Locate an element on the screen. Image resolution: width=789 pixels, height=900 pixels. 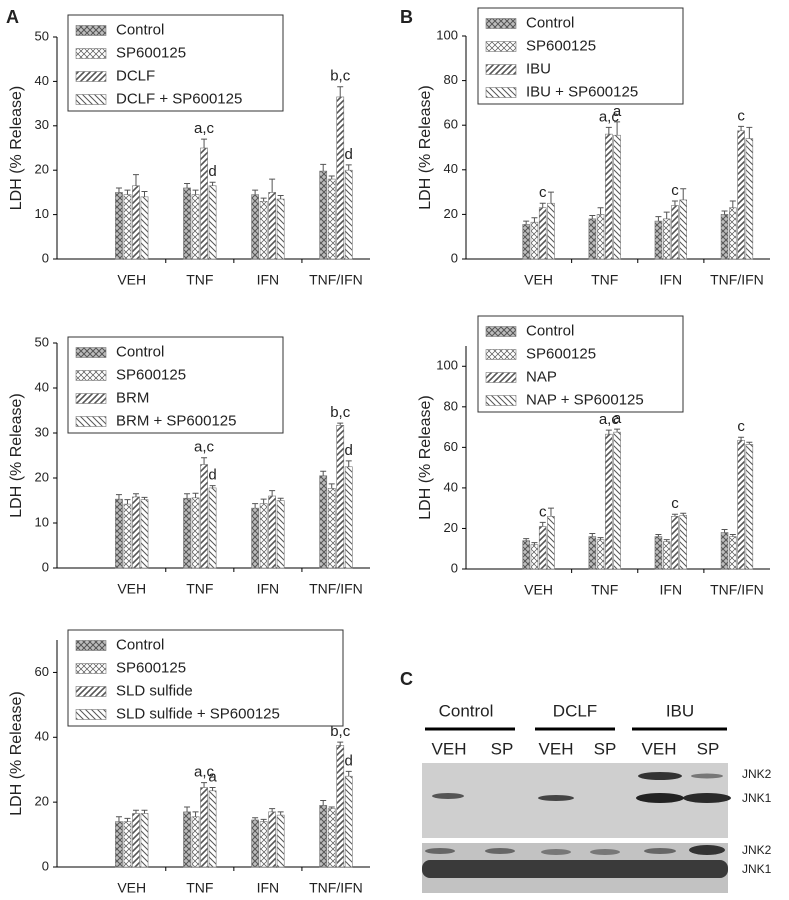
legend-label: IBU is located at coordinates (538, 68).